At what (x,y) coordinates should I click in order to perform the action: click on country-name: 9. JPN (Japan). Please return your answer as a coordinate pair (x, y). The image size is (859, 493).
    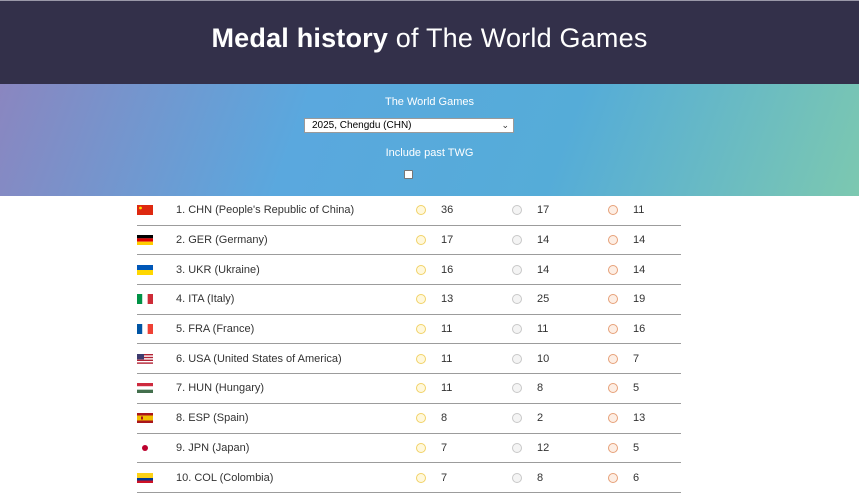
    Looking at the image, I should click on (213, 447).